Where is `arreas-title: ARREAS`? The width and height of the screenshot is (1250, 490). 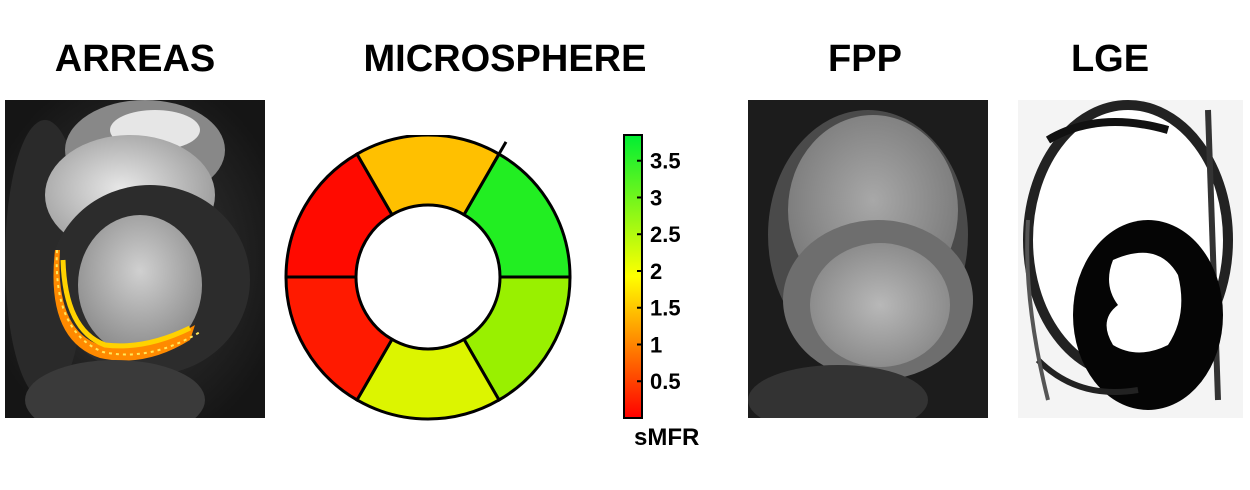
arreas-title: ARREAS is located at coordinates (135, 59).